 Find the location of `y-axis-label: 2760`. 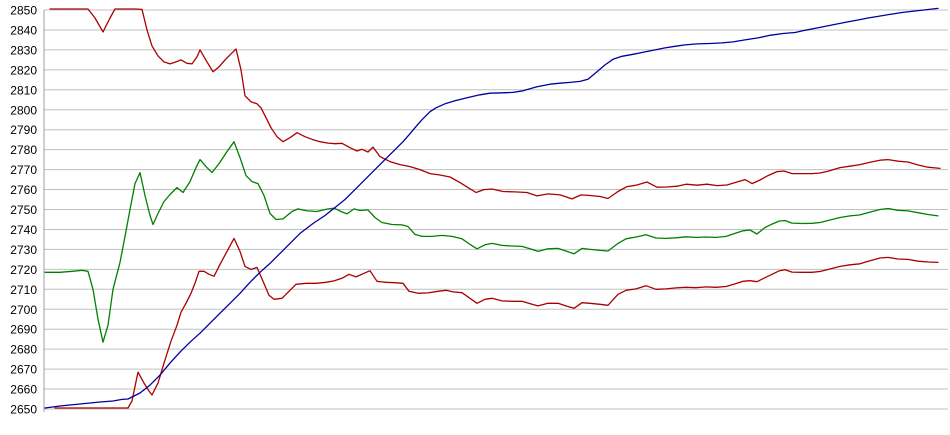

y-axis-label: 2760 is located at coordinates (23, 190).